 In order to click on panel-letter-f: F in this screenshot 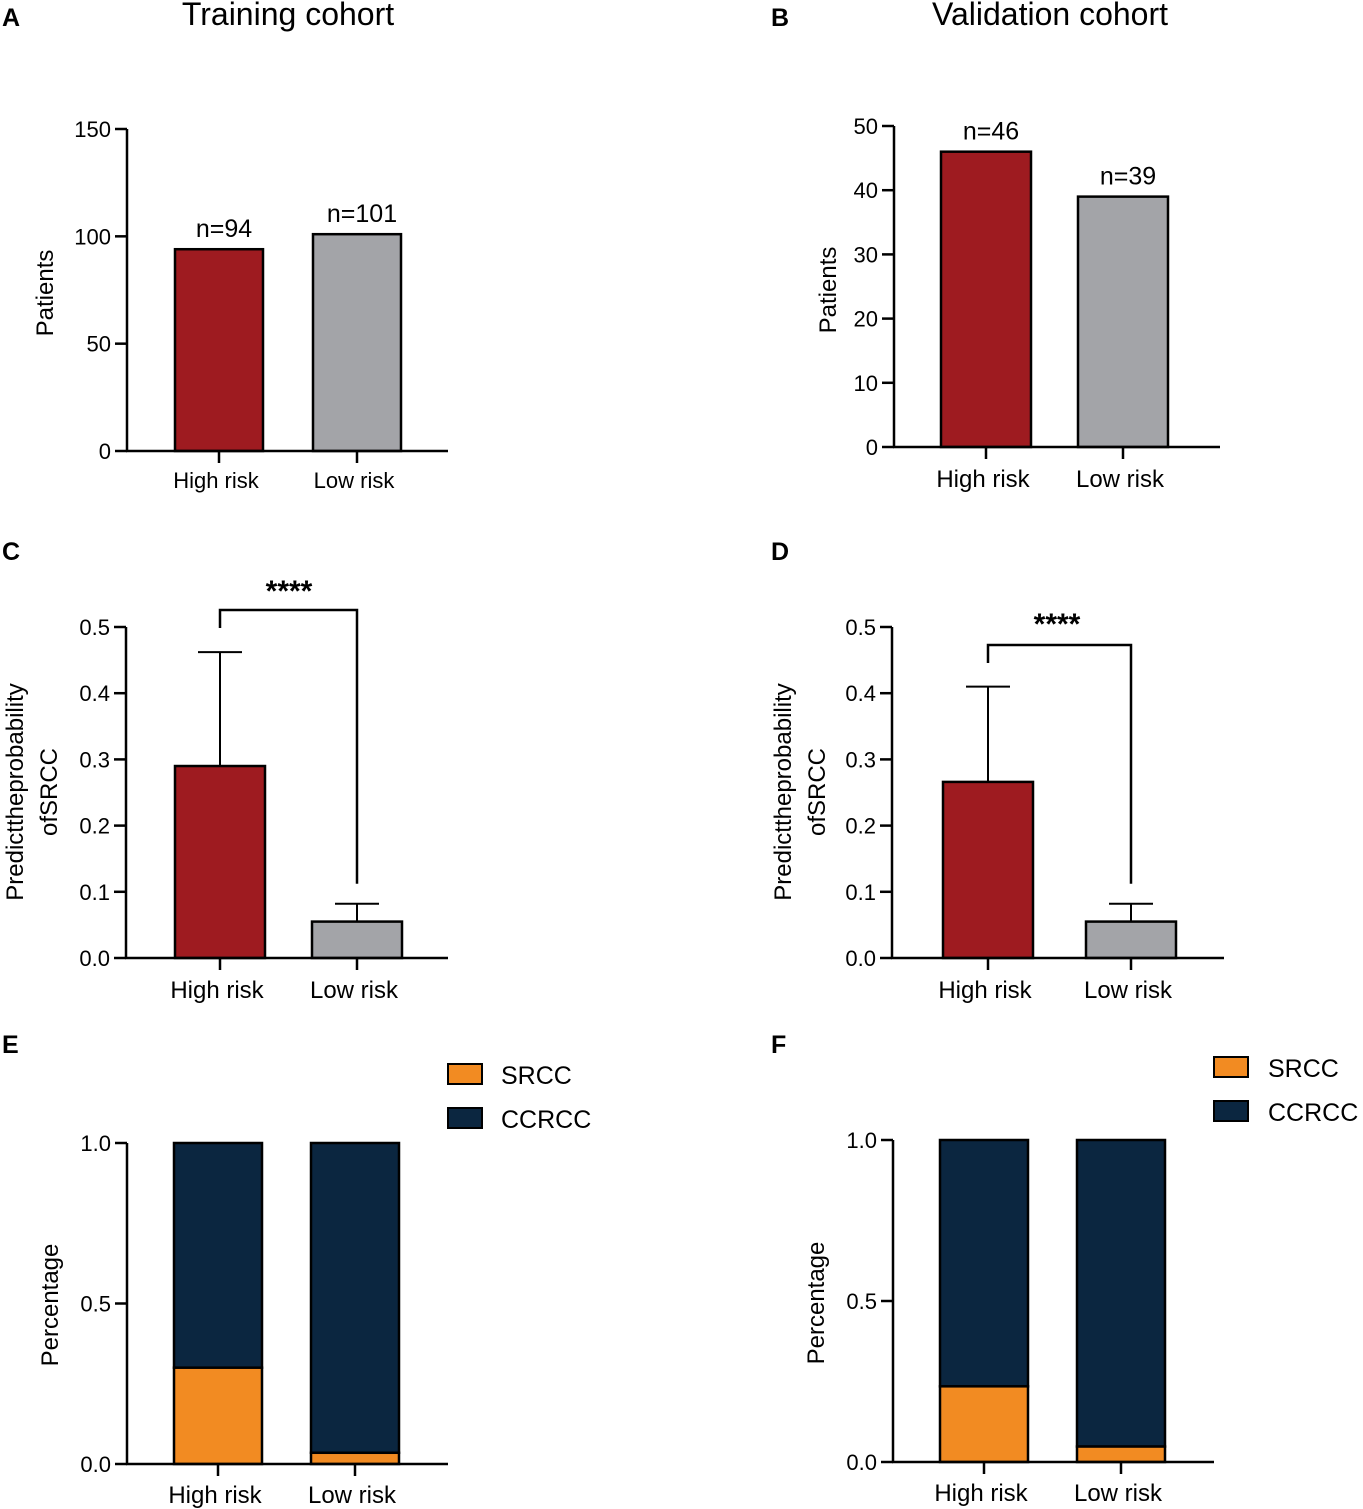, I will do `click(778, 1045)`.